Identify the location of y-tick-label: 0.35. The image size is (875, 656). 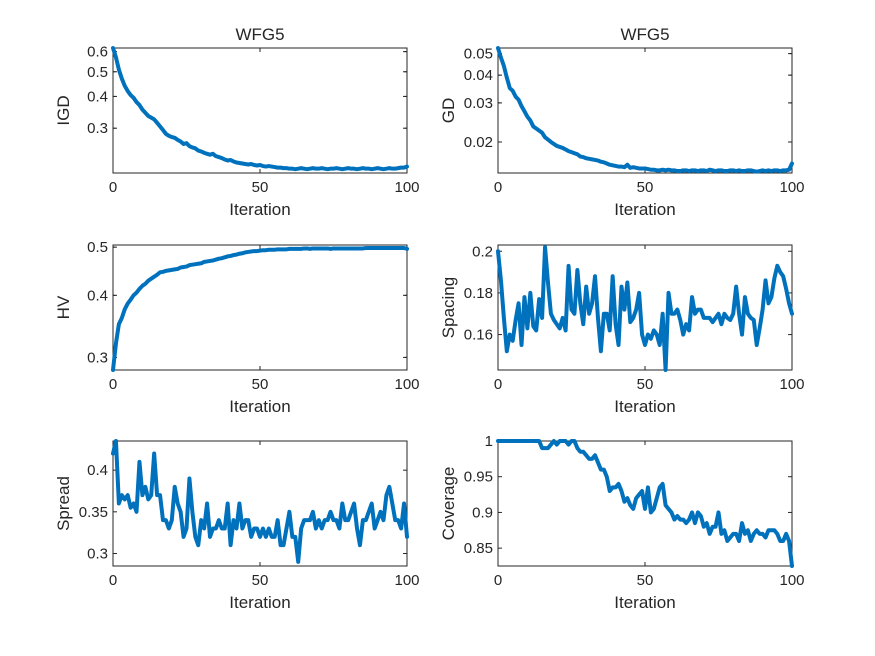
(93, 512).